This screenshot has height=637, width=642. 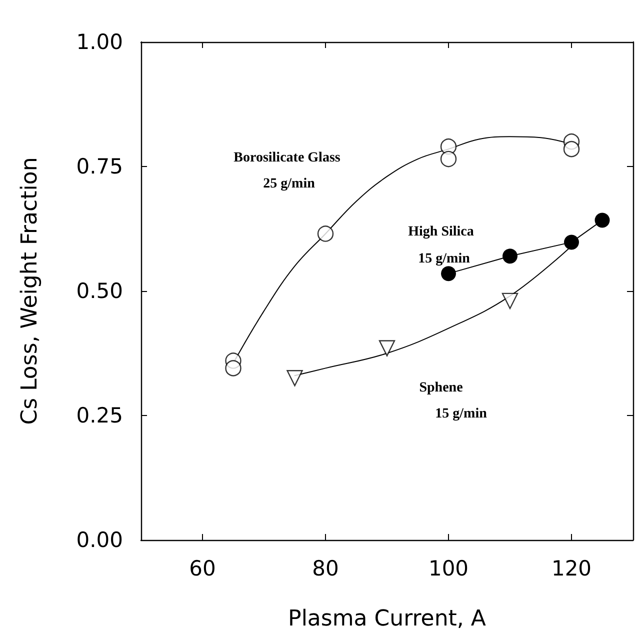 I want to click on x-axis-title: Plasma Current, A, so click(x=387, y=619).